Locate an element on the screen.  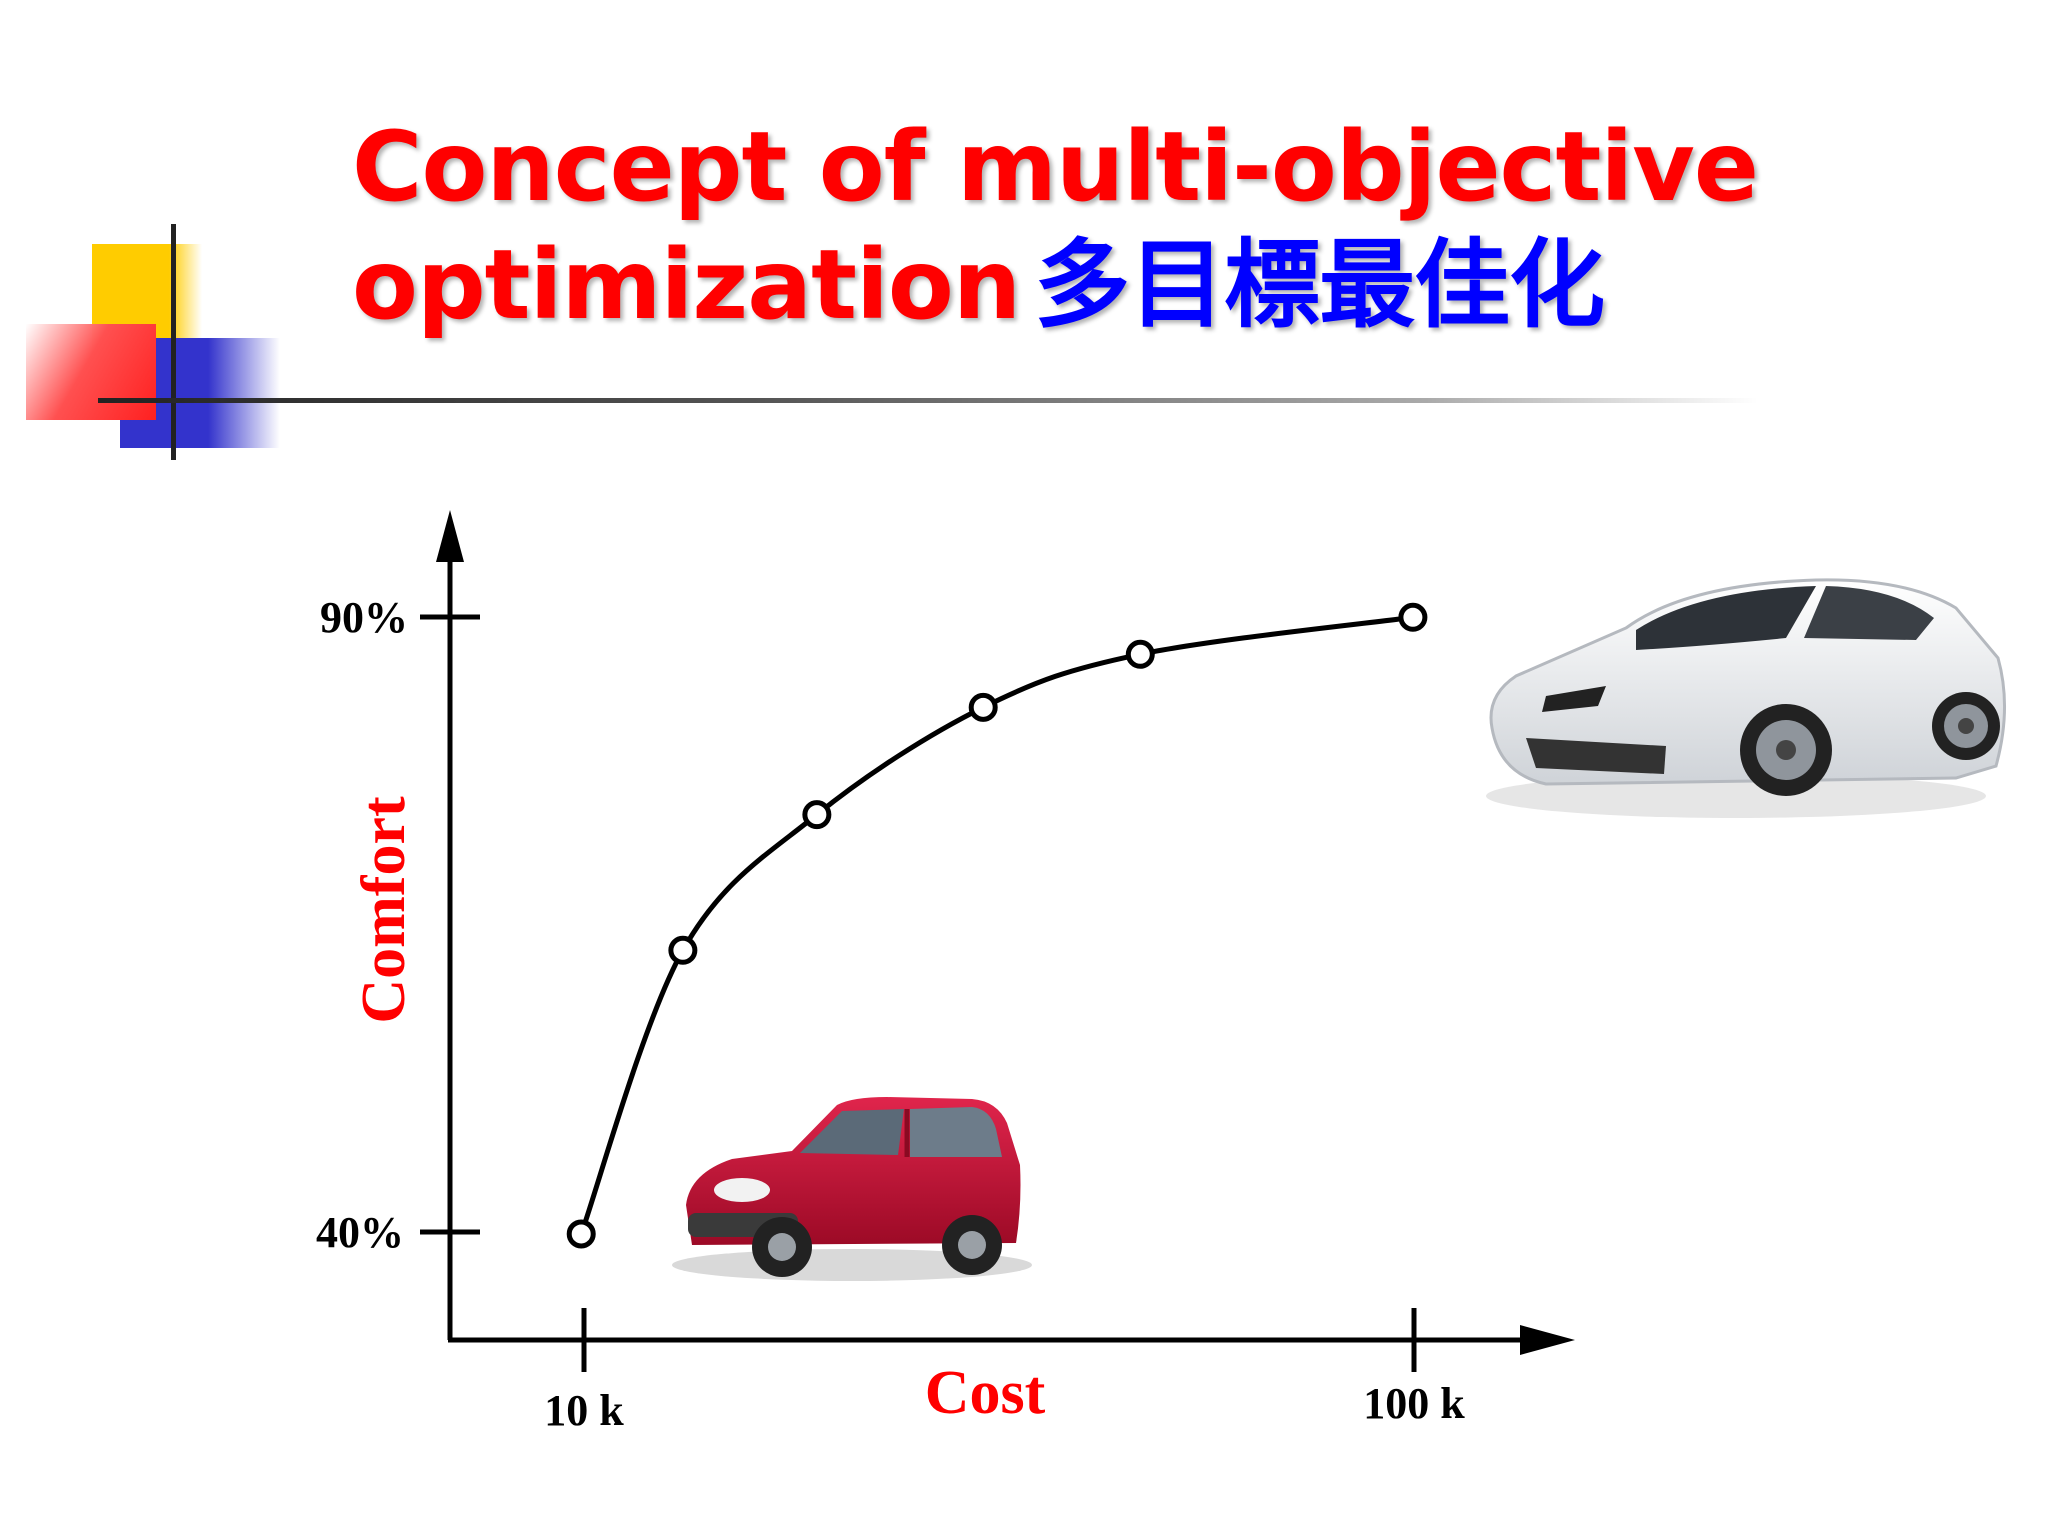
white-sports-car is located at coordinates (1746, 698).